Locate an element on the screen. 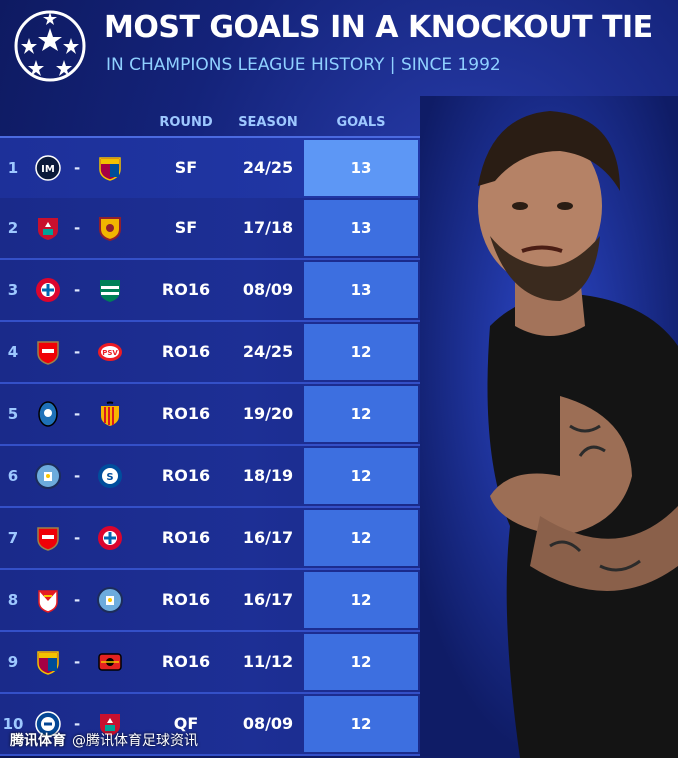  valencia-crest-icon is located at coordinates (110, 414).